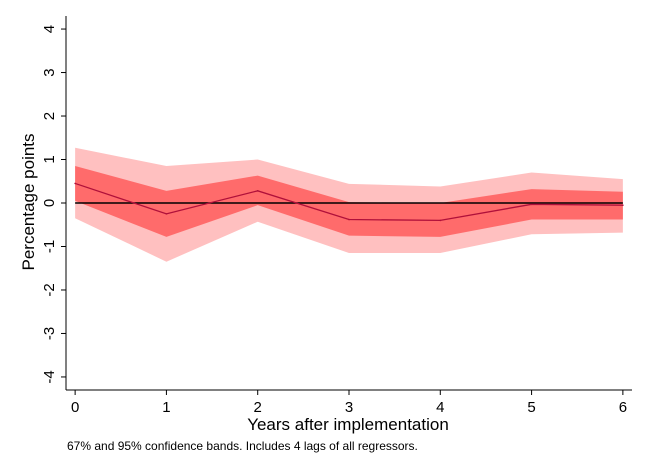 The height and width of the screenshot is (472, 648). What do you see at coordinates (623, 407) in the screenshot?
I see `x-tick-label: 6` at bounding box center [623, 407].